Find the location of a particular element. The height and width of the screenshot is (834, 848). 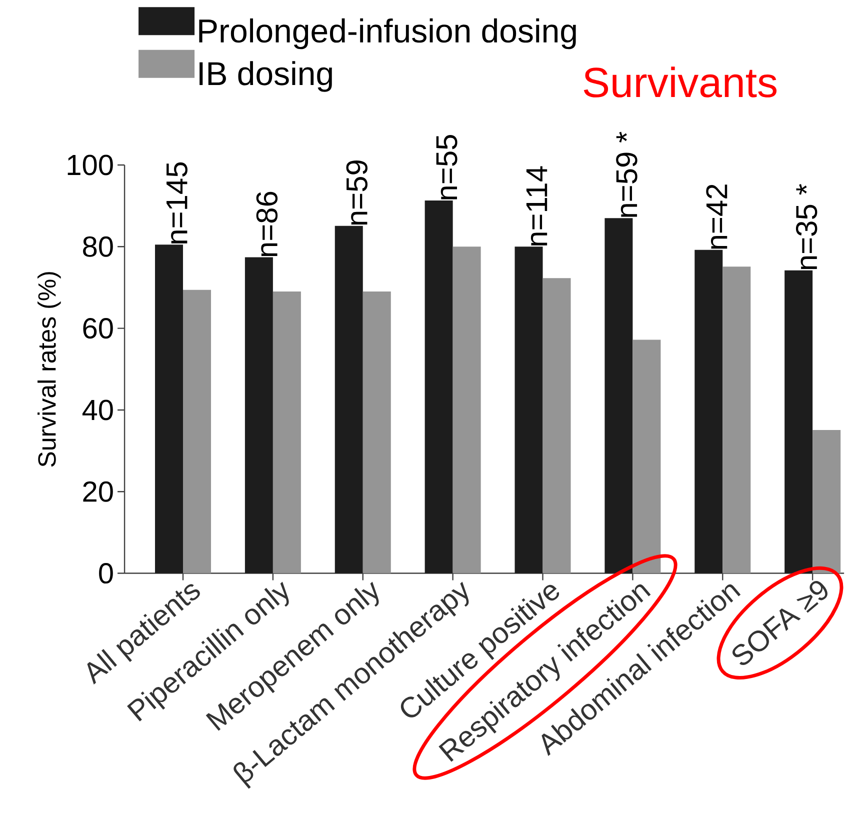

y-axis-title: Survival rates (%) is located at coordinates (49, 369).